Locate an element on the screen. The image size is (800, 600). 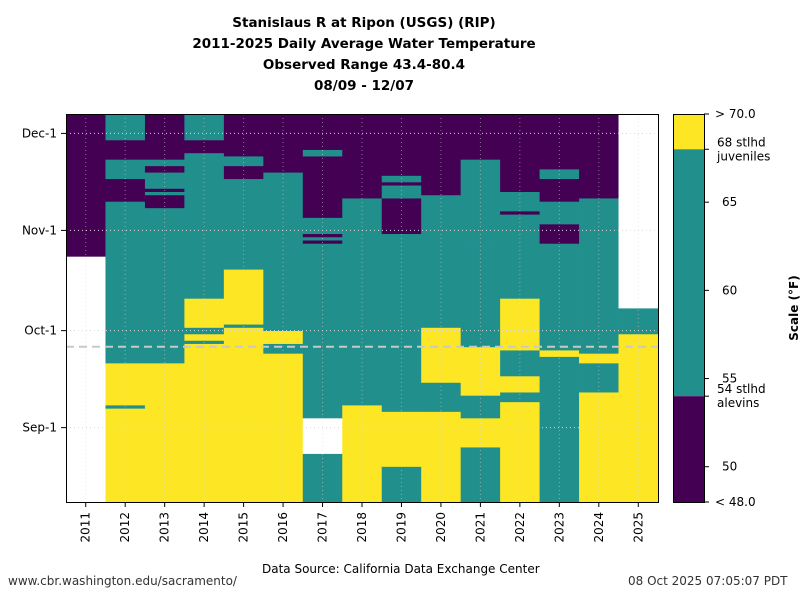
colorbar-top-label: > 70.0 is located at coordinates (735, 114).